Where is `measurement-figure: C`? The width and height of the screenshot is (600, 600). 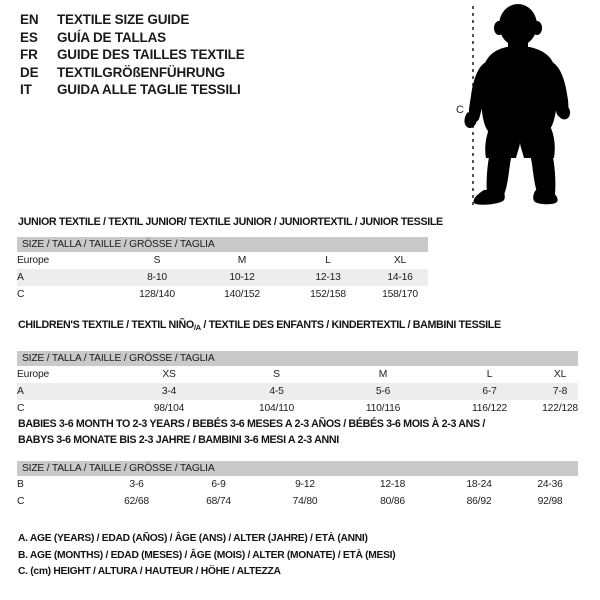 measurement-figure: C is located at coordinates (520, 106).